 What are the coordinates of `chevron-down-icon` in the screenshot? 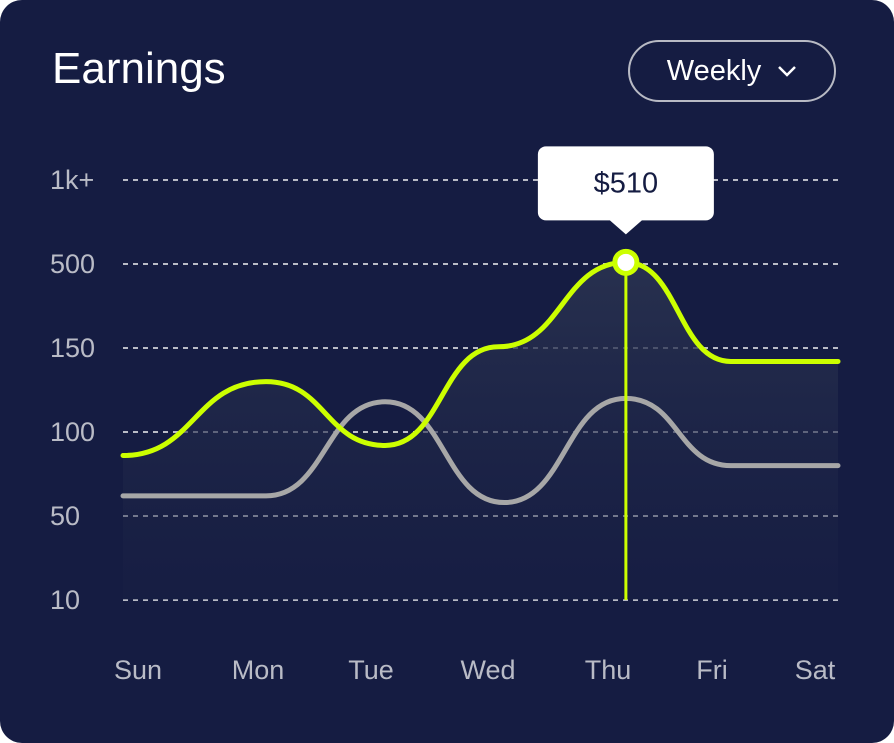 It's located at (787, 71).